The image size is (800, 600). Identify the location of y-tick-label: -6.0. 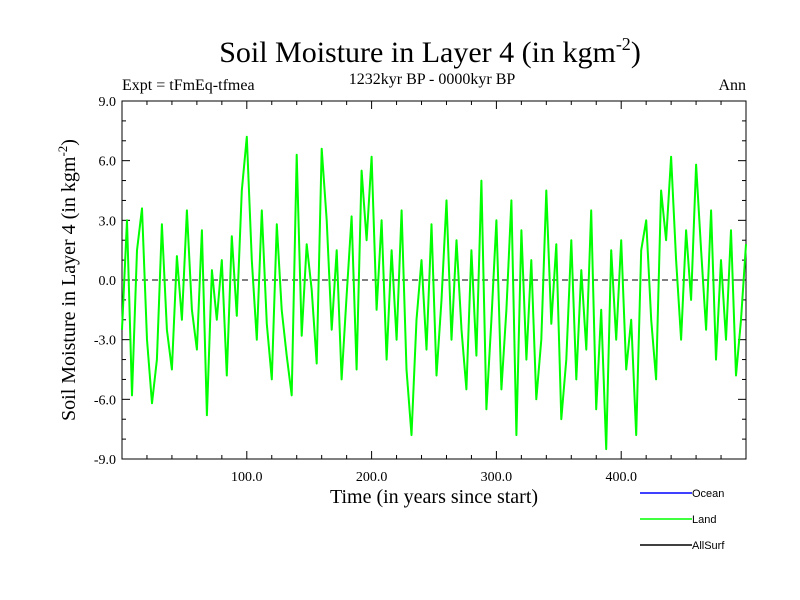
(105, 400).